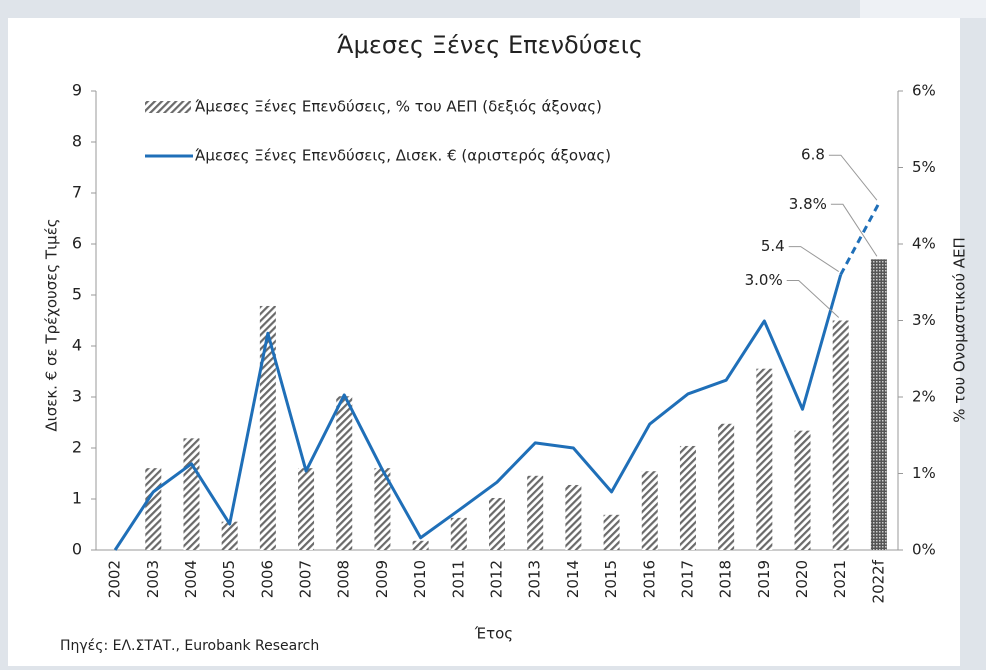 The height and width of the screenshot is (670, 986). I want to click on y-tick-label: 5, so click(77, 294).